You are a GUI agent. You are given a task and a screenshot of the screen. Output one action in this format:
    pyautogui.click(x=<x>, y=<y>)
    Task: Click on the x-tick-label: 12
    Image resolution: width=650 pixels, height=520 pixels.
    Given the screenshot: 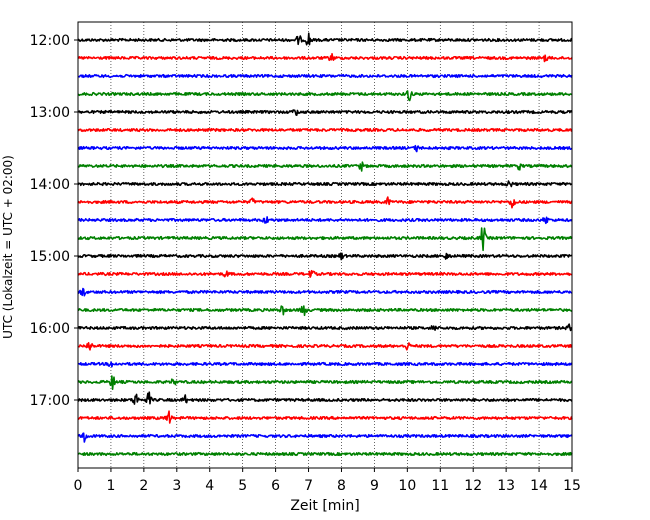 What is the action you would take?
    pyautogui.click(x=473, y=486)
    